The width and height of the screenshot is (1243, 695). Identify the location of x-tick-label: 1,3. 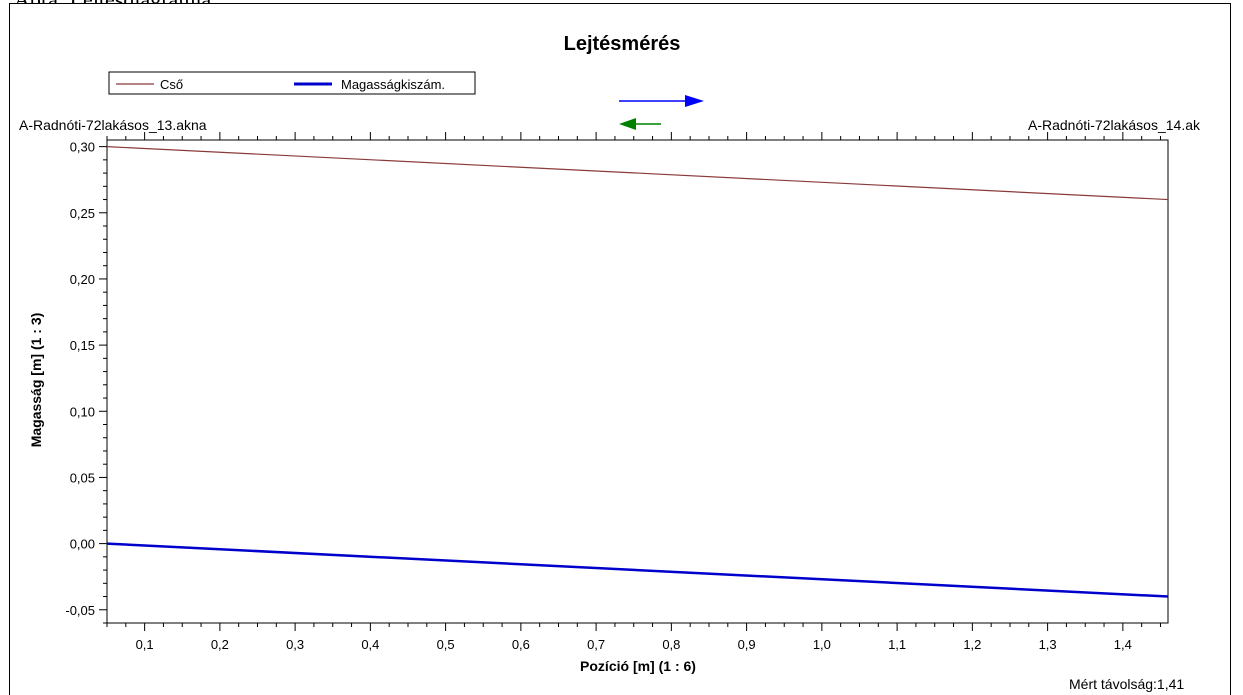
(1048, 644).